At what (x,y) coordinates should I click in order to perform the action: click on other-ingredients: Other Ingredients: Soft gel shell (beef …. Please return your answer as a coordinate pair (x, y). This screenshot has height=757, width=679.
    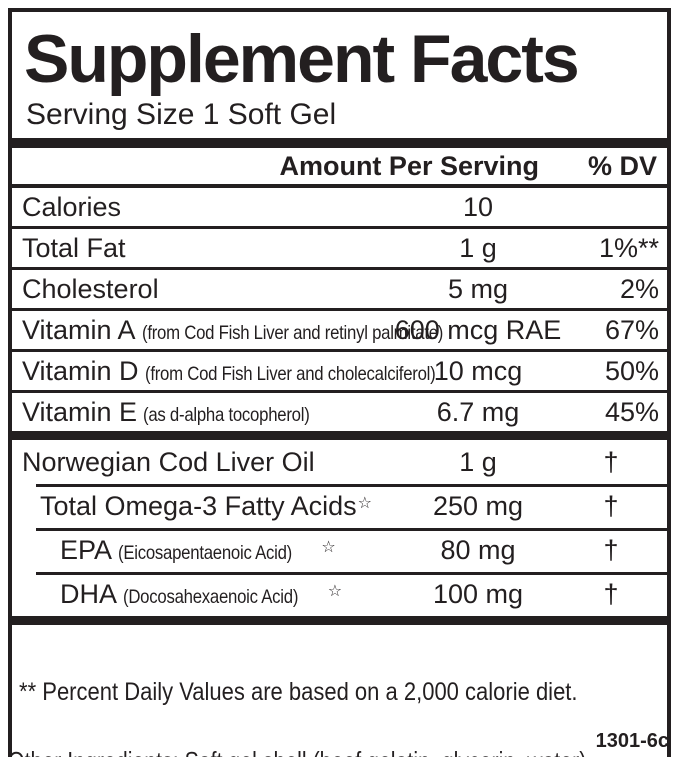
    Looking at the image, I should click on (300, 725).